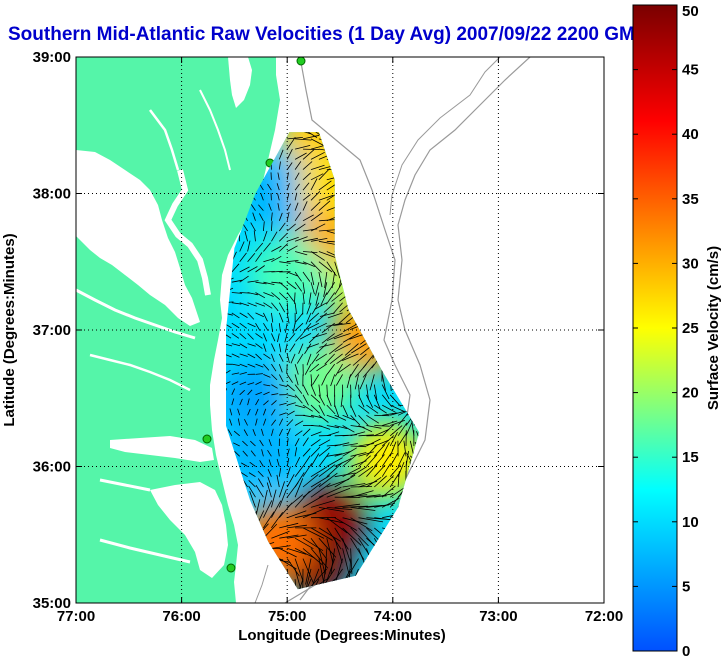 The height and width of the screenshot is (664, 724). I want to click on x-tick-label: 74:00, so click(393, 616).